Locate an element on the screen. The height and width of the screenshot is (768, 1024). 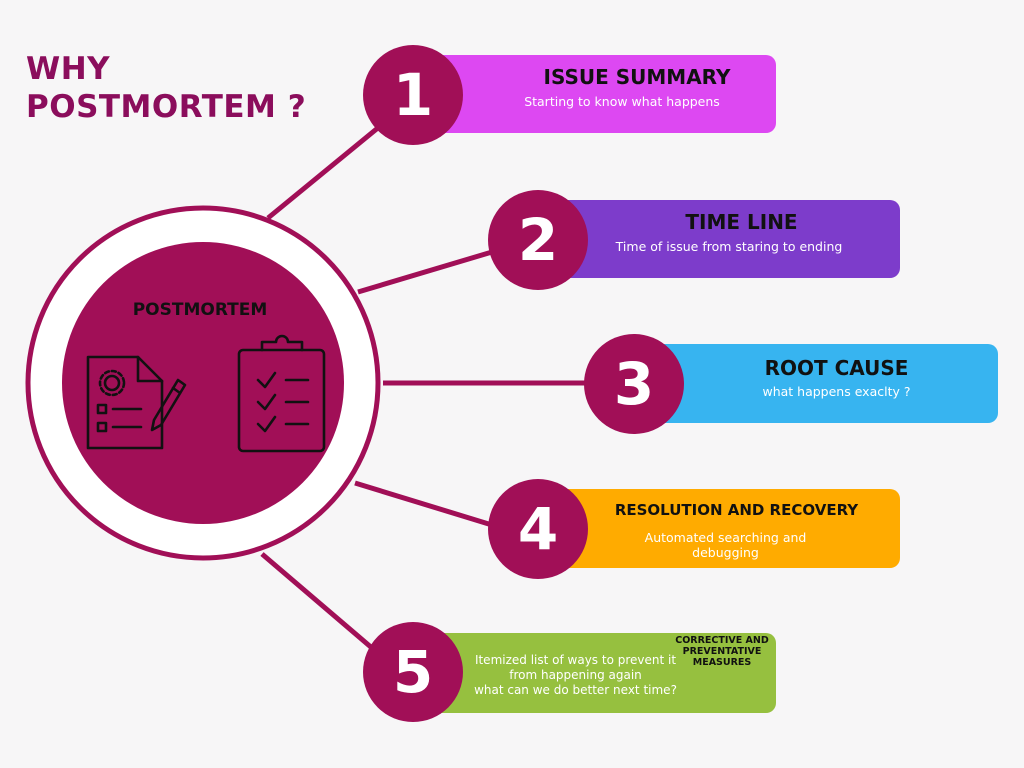
step-5-line-1: Itemized list of ways to prevent it is located at coordinates (575, 660).